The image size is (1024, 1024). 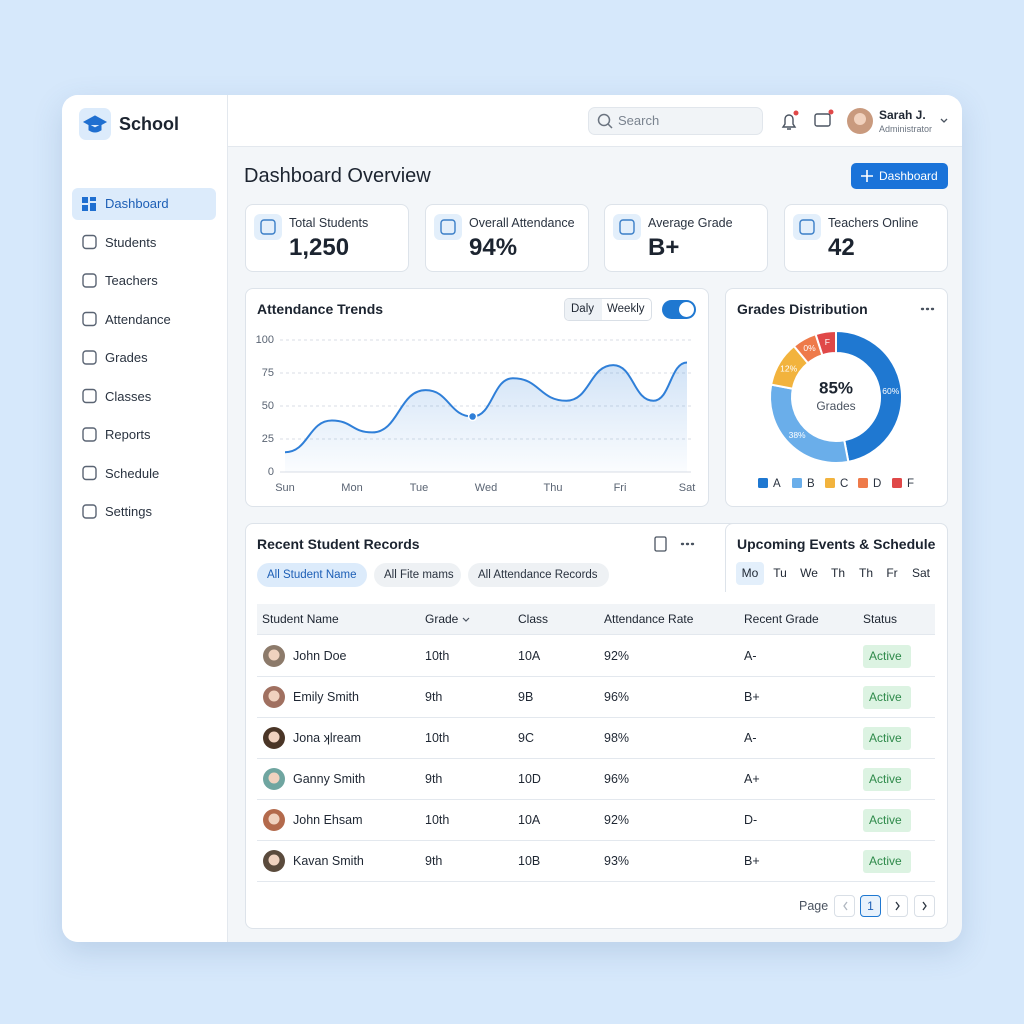 I want to click on cell: 10A, so click(x=529, y=656).